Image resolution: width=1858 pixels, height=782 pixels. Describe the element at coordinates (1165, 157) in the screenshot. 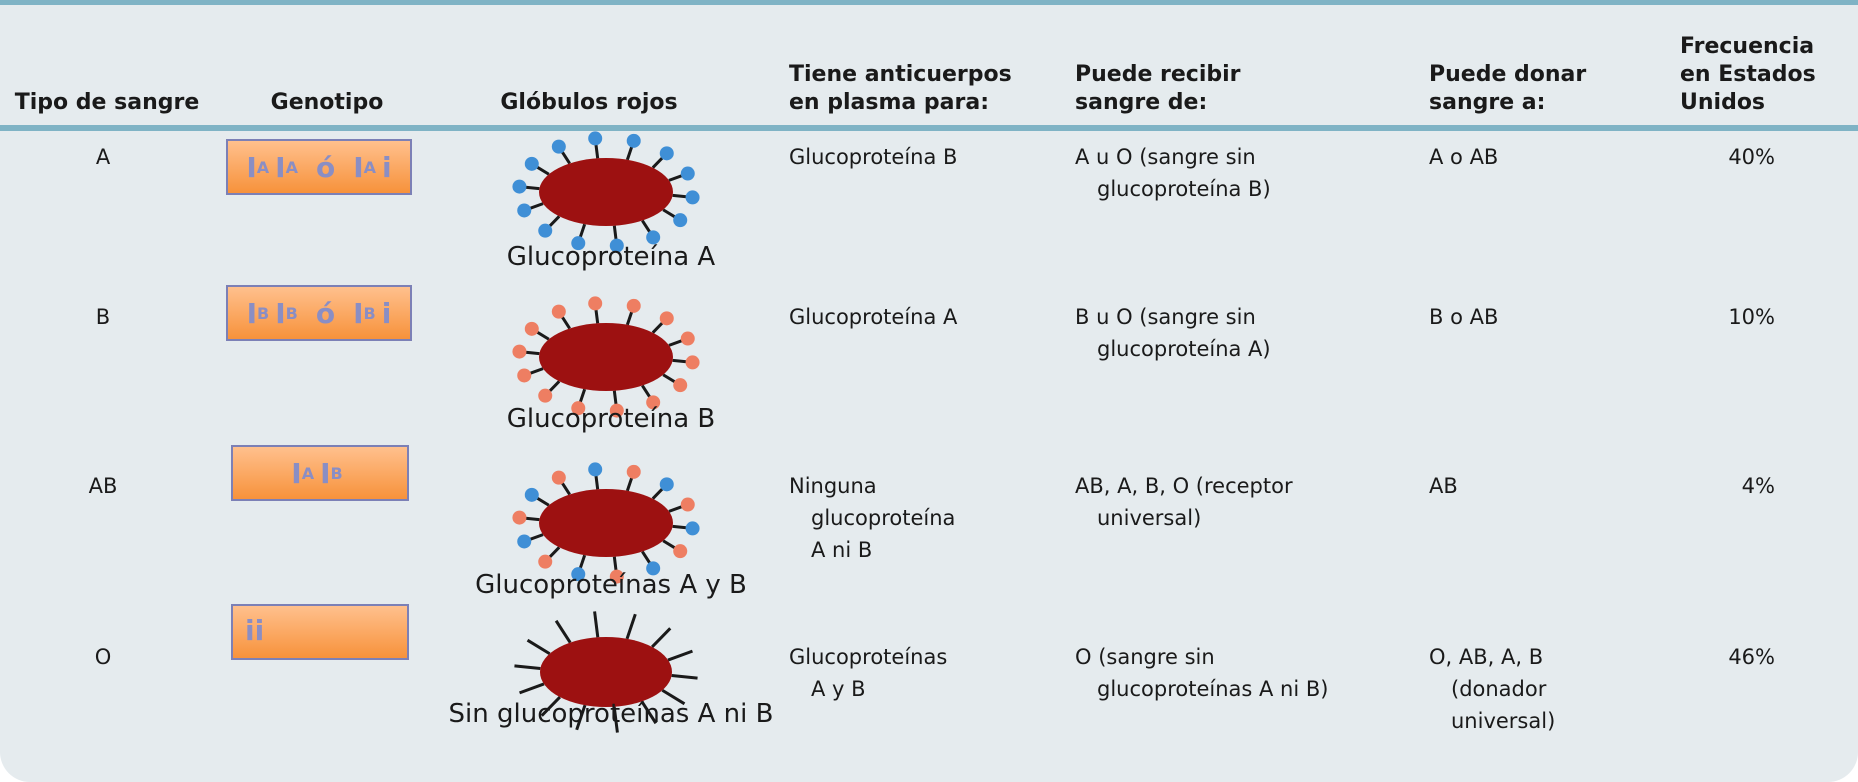

I see `receives-text: A u O (sangre sin` at that location.